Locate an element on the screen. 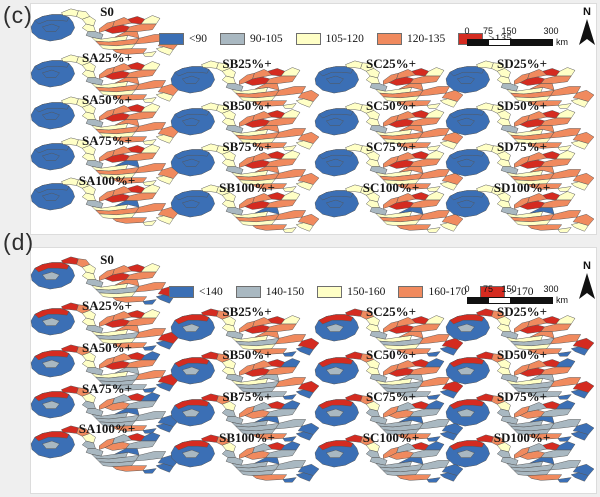 The width and height of the screenshot is (600, 497). map-c-sb50: SB50%+ is located at coordinates (245, 127).